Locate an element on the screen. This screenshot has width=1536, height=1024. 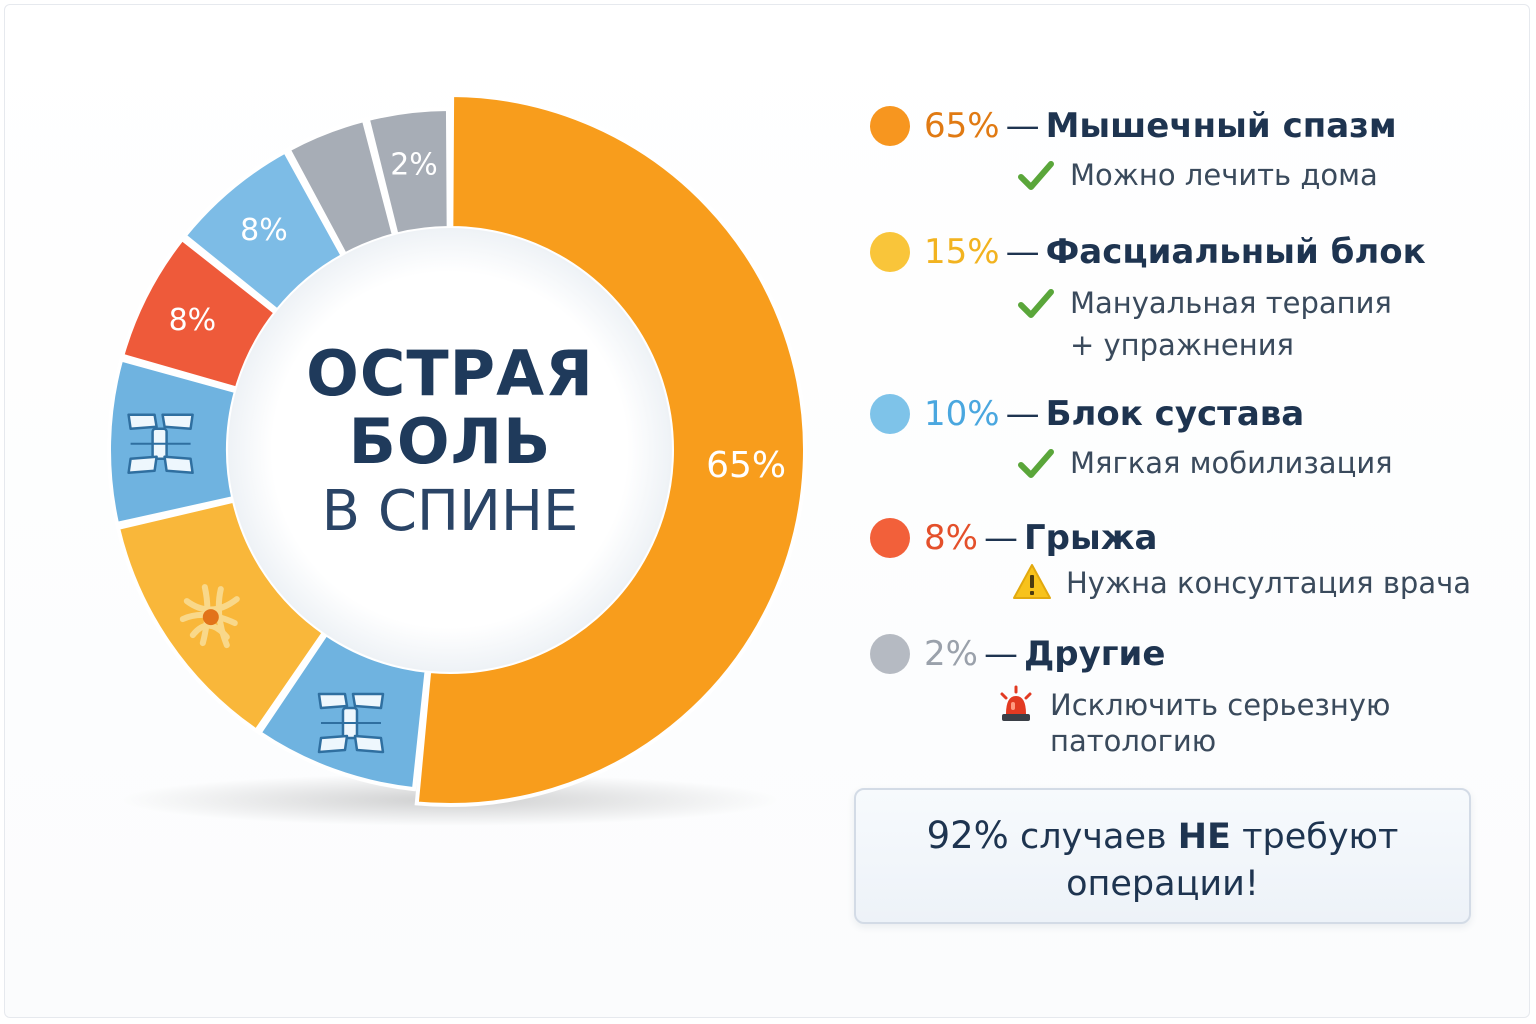
legend-pct: 65% is located at coordinates (962, 126).